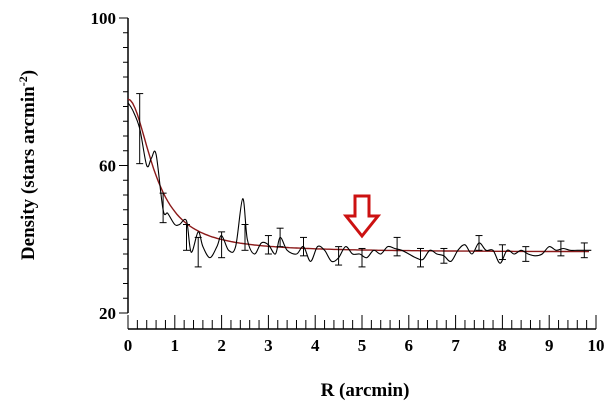  Describe the element at coordinates (268, 345) in the screenshot. I see `x-tick-label: 3` at that location.